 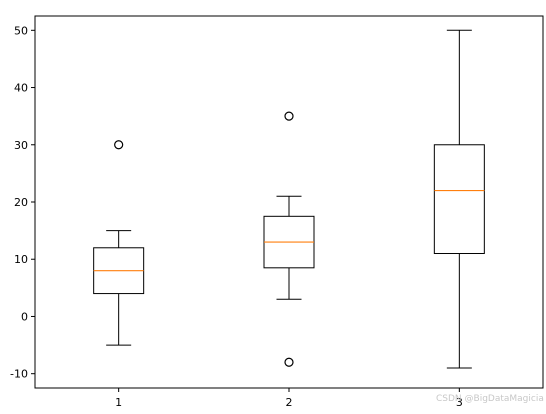 I want to click on box, so click(x=459, y=199).